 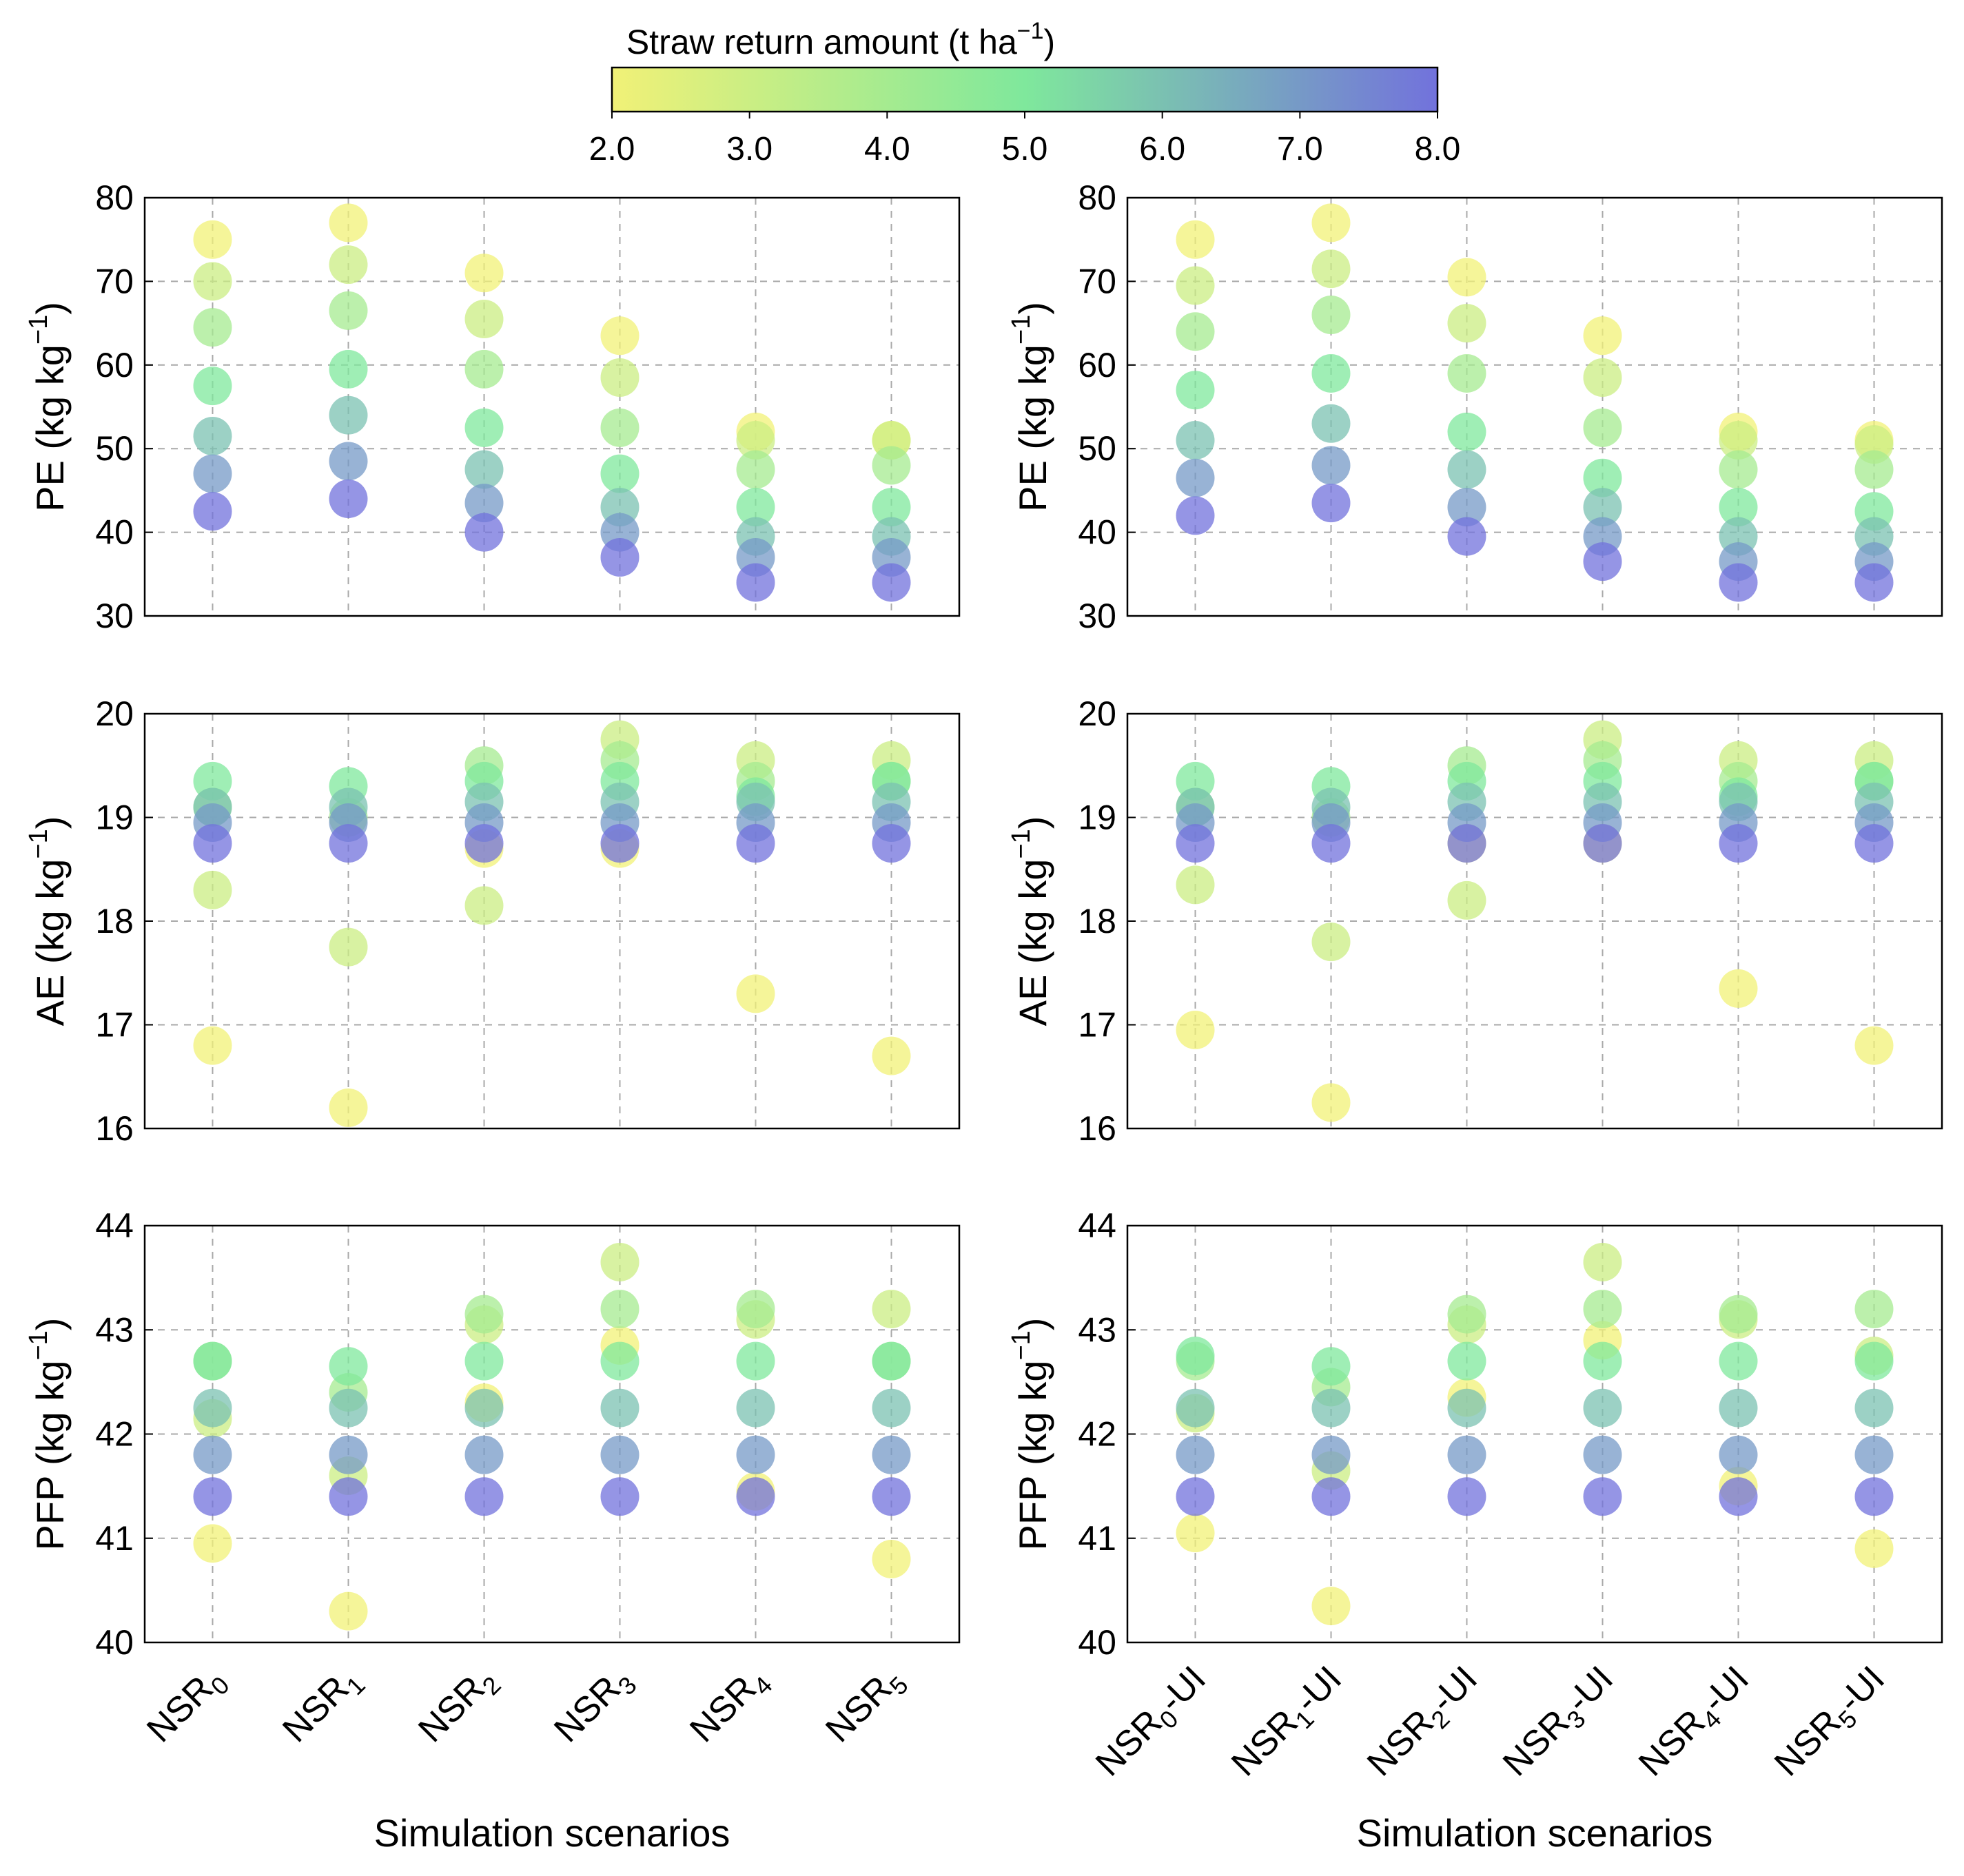 What do you see at coordinates (1050, 42) in the screenshot?
I see `colorbar-title-end: )` at bounding box center [1050, 42].